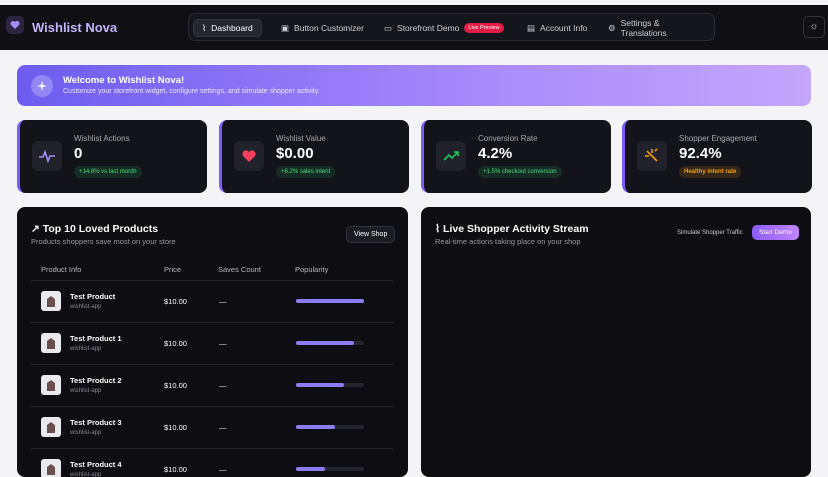  What do you see at coordinates (15, 25) in the screenshot?
I see `logo` at bounding box center [15, 25].